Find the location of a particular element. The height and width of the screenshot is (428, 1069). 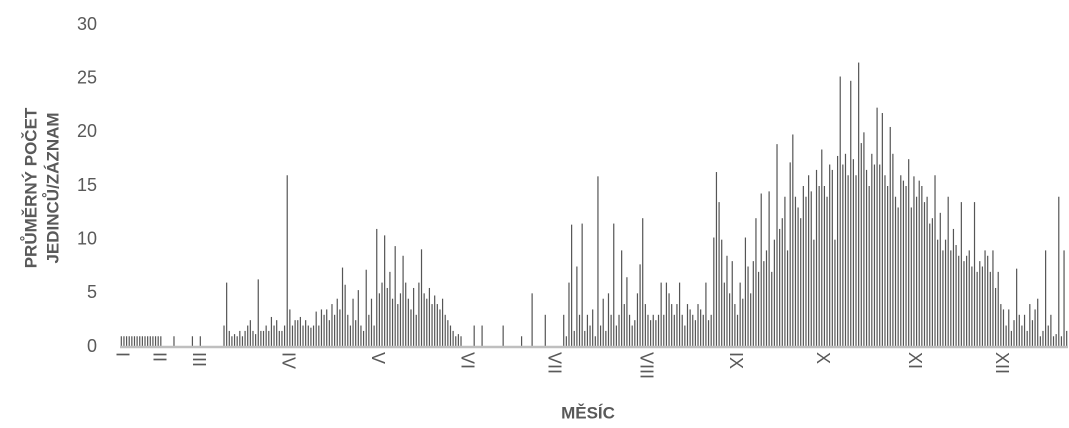

x-tick-label: II is located at coordinates (159, 357).